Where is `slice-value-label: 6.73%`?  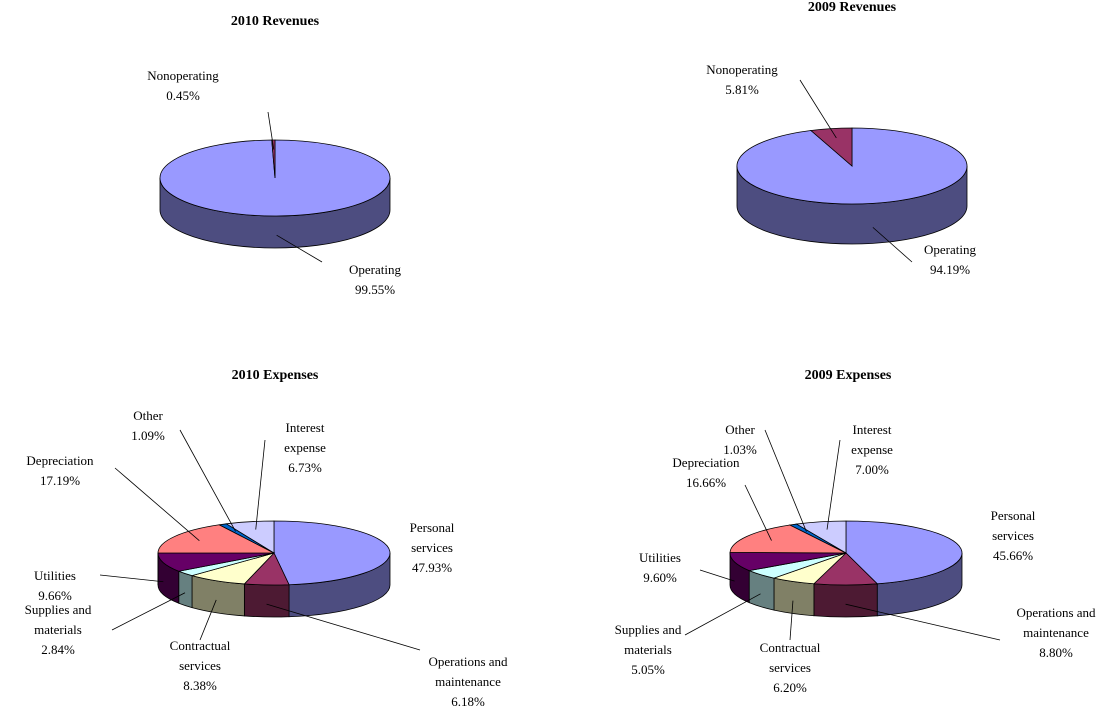
slice-value-label: 6.73% is located at coordinates (305, 467).